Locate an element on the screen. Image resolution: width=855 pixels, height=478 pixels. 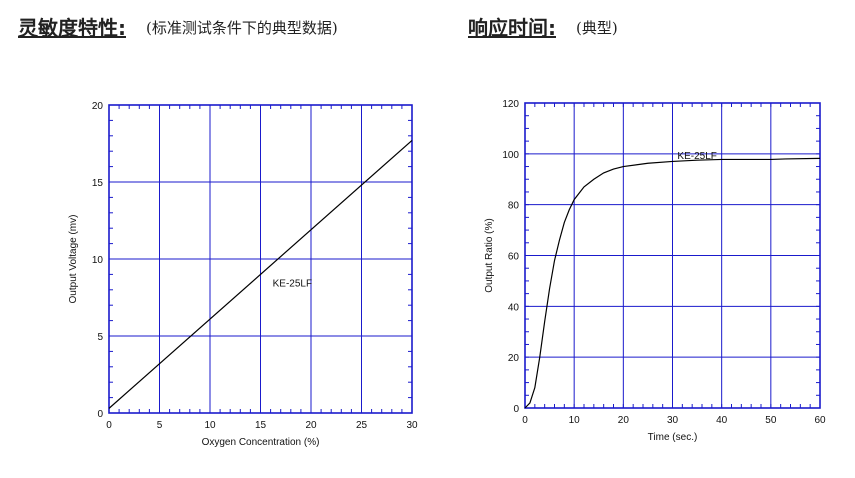
y-tick-label: 10 is located at coordinates (98, 260).